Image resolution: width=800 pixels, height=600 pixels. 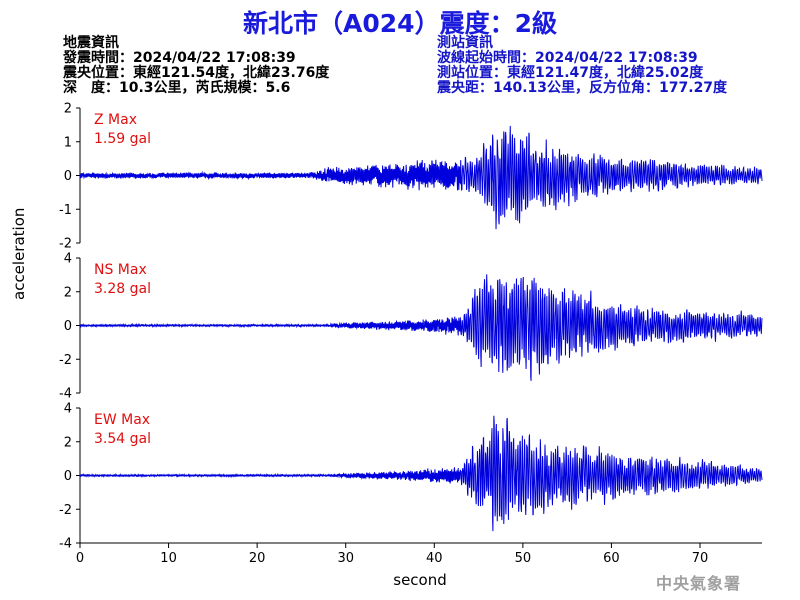 I want to click on x-axis-label: second, so click(x=420, y=580).